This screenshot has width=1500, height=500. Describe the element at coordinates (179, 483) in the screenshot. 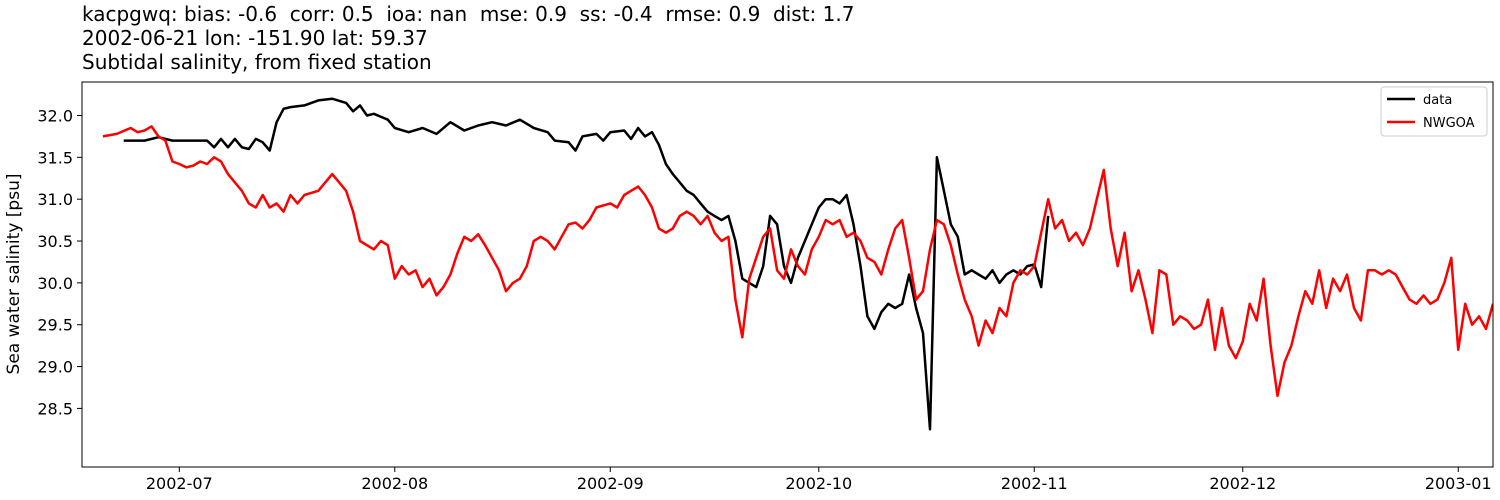

I see `x-tick-label: 2002-07` at that location.